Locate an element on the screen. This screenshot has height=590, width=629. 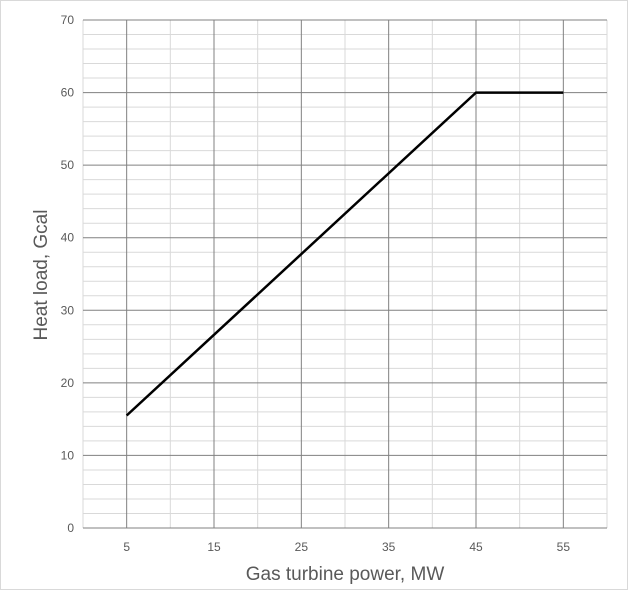
y-tick-label: 20 is located at coordinates (68, 383).